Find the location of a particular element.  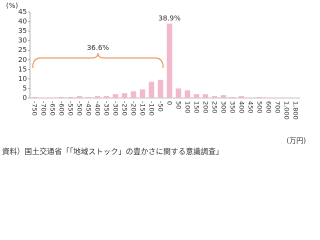

y-tick-label: 15 is located at coordinates (22, 69).